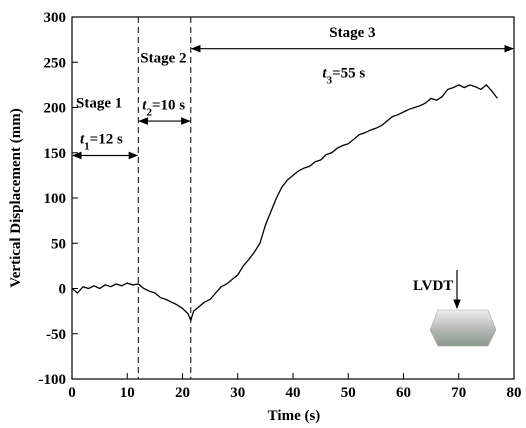  What do you see at coordinates (330, 81) in the screenshot?
I see `duration-subscript: 3` at bounding box center [330, 81].